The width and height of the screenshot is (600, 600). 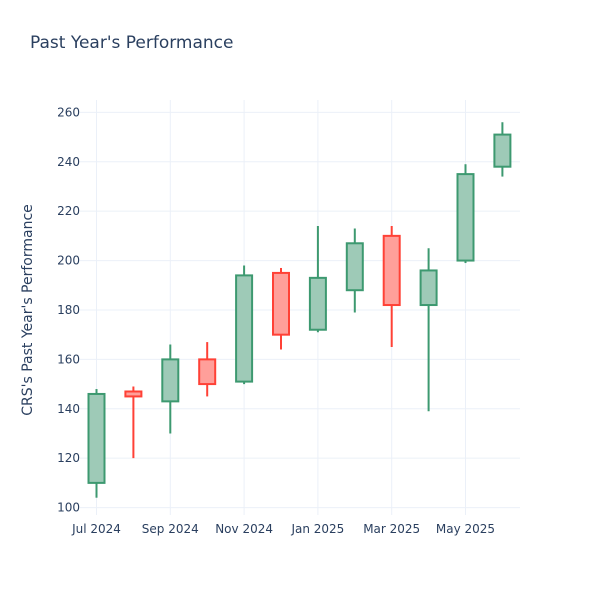 I want to click on y-tick-label: 200, so click(x=68, y=261).